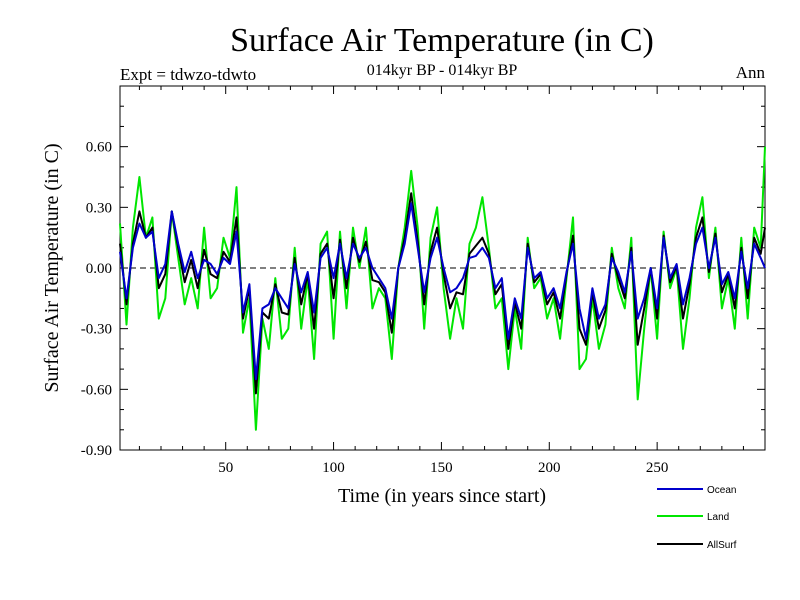 The width and height of the screenshot is (800, 600). Describe the element at coordinates (441, 468) in the screenshot. I see `x-tick-label: 150` at that location.